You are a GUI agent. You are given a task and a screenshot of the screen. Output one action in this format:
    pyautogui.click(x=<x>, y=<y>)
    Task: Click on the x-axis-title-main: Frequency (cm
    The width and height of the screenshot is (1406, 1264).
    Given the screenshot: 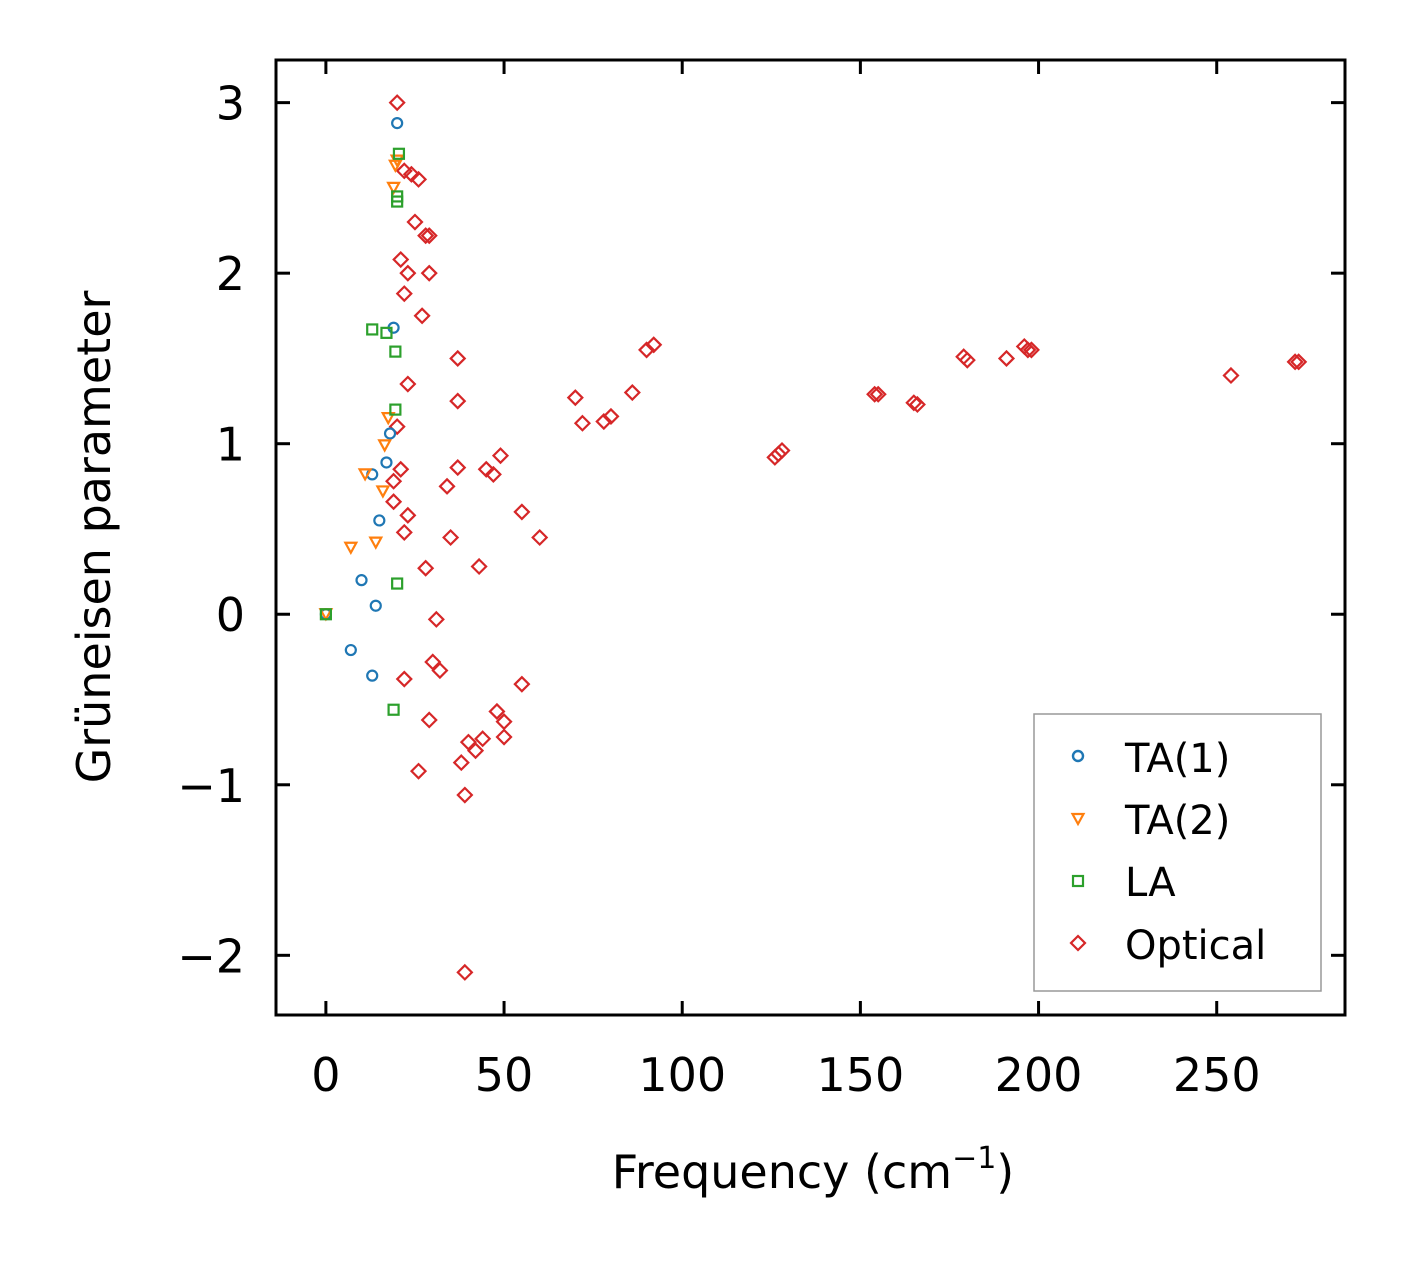 What is the action you would take?
    pyautogui.click(x=782, y=1172)
    